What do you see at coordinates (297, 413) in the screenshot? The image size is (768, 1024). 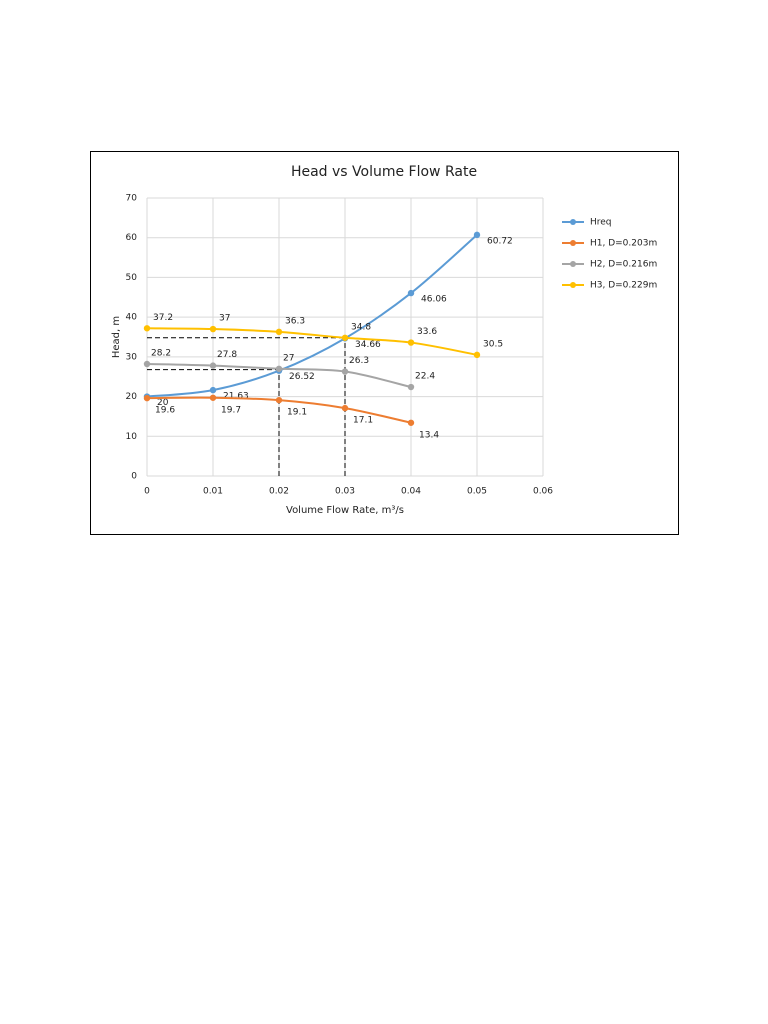 I see `data-label: 19.1` at bounding box center [297, 413].